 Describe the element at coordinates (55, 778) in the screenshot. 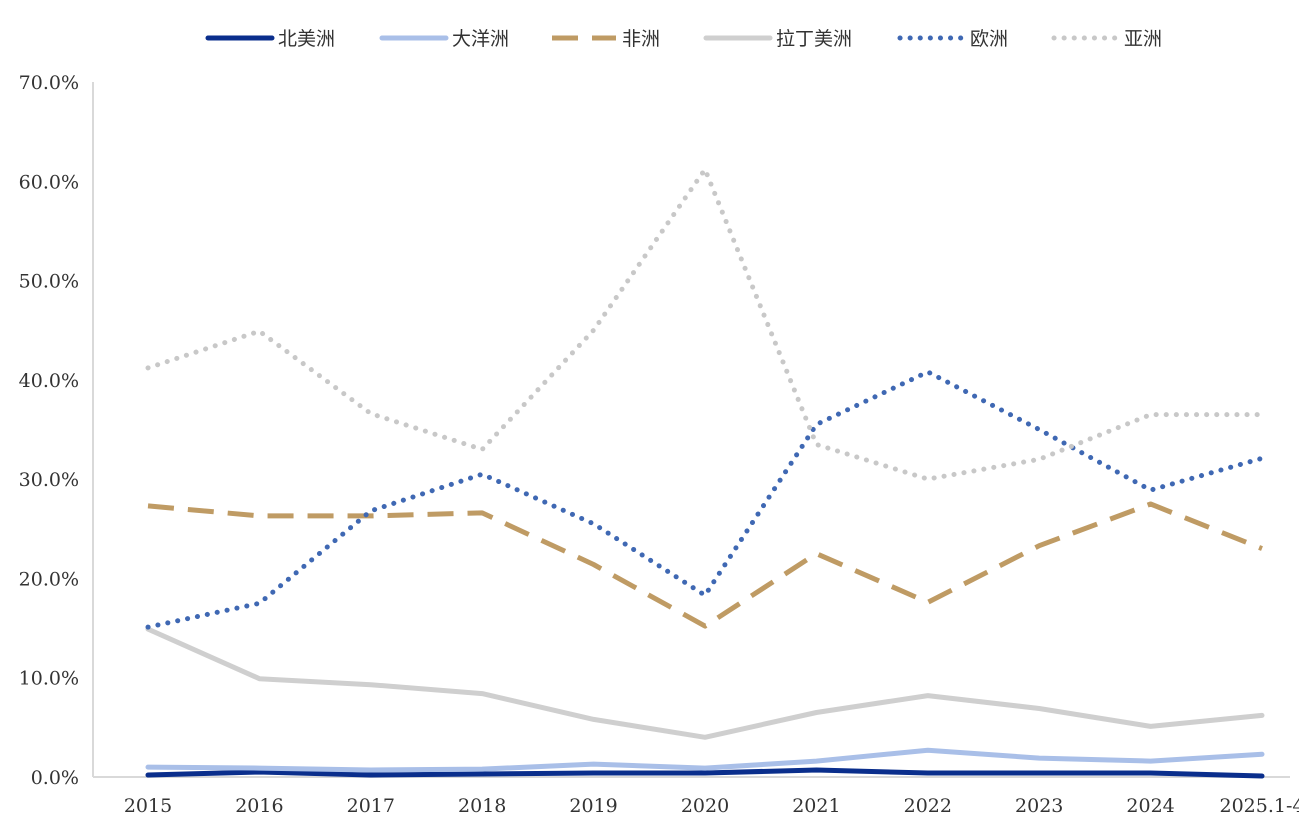

I see `y-tick-label: 0.0%` at that location.